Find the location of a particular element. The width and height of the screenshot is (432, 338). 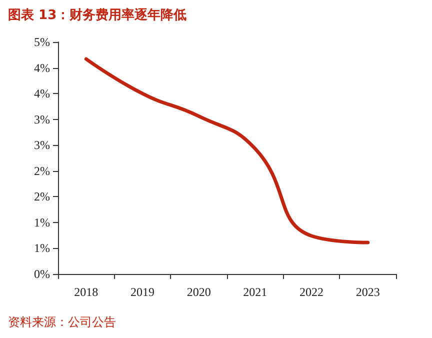

x-tick-label: 2019 is located at coordinates (142, 292).